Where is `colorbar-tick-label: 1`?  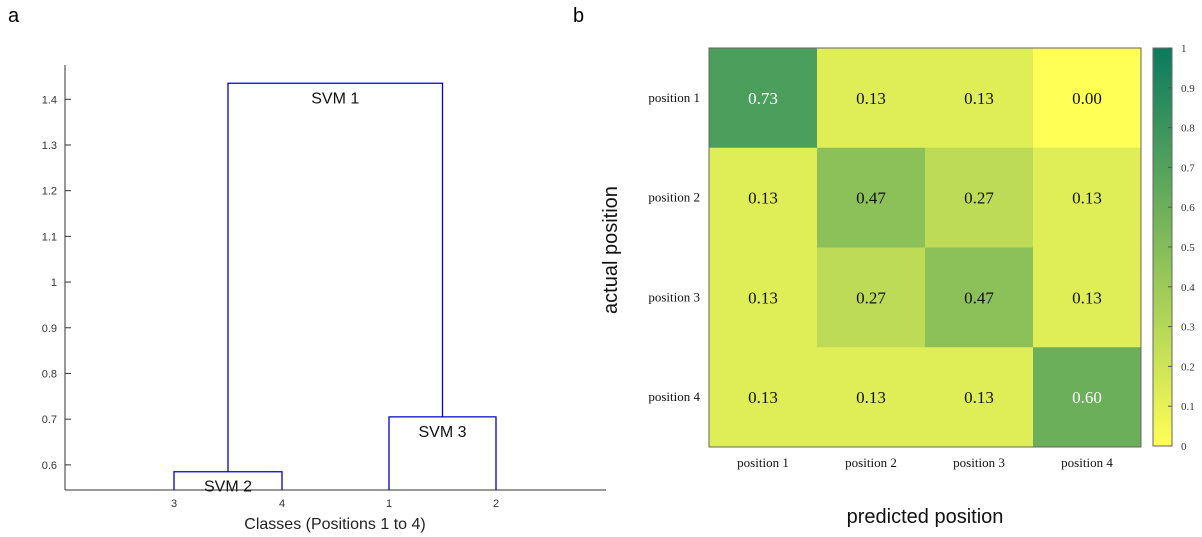 colorbar-tick-label: 1 is located at coordinates (1184, 49).